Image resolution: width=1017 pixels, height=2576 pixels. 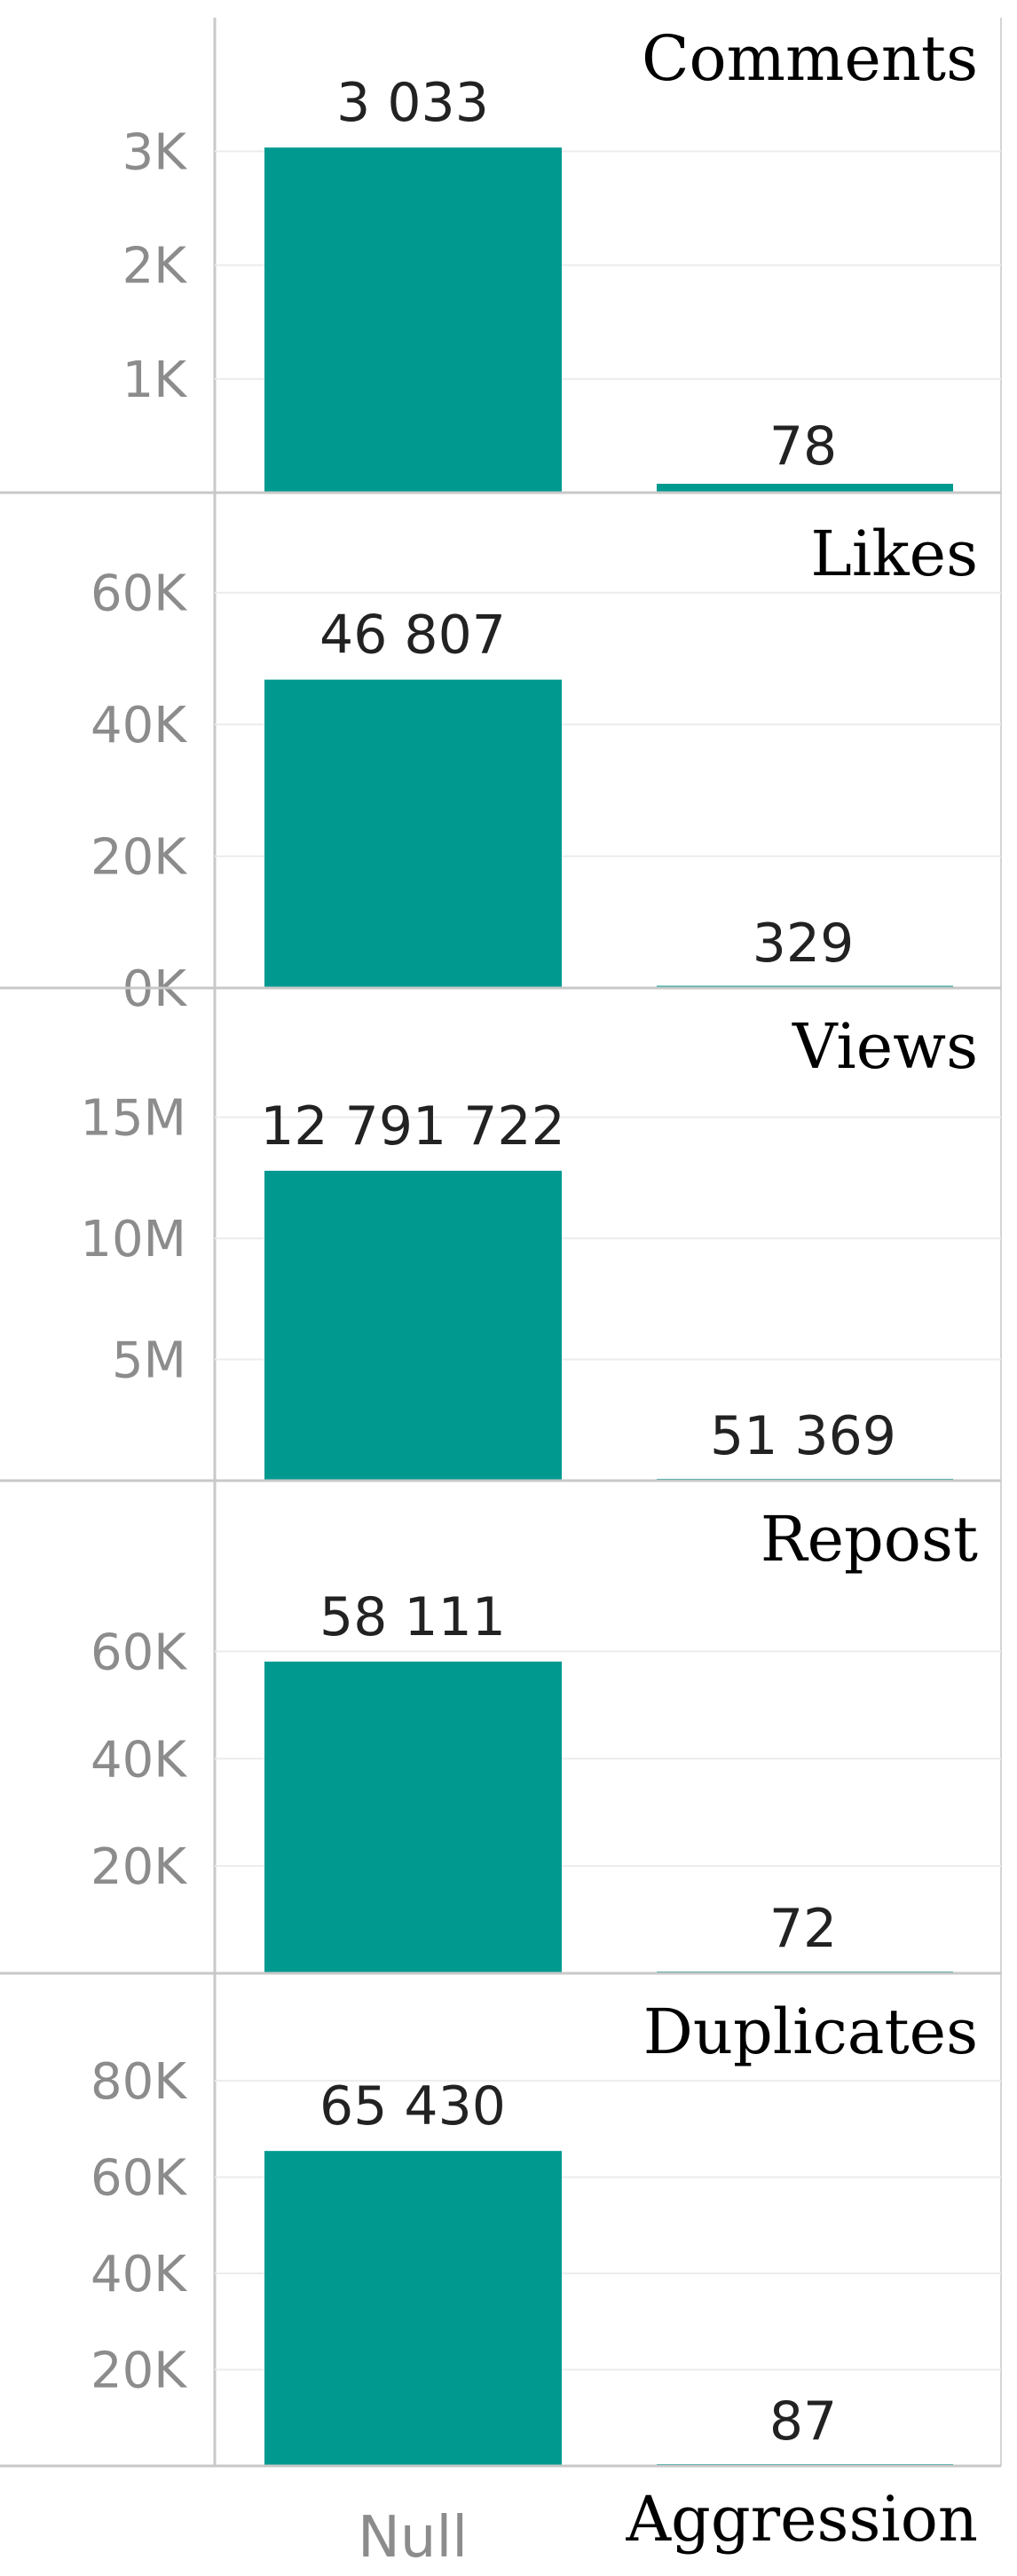 What do you see at coordinates (155, 267) in the screenshot?
I see `y-tick-label: 2K` at bounding box center [155, 267].